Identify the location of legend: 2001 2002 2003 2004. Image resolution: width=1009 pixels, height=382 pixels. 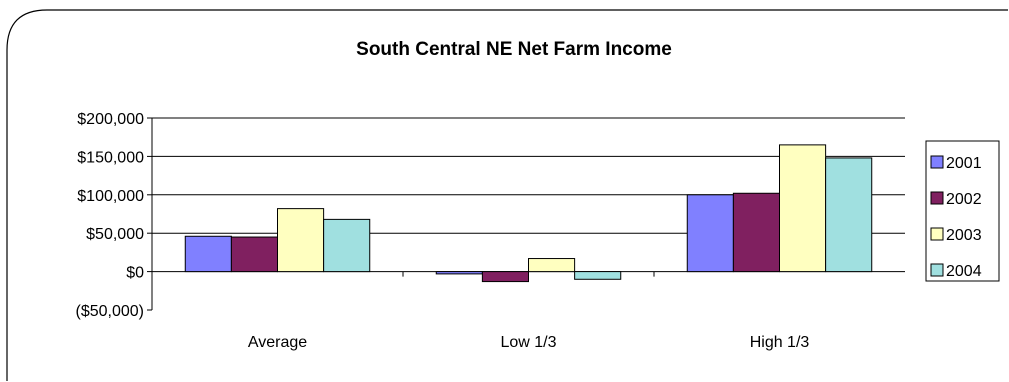
(962, 211).